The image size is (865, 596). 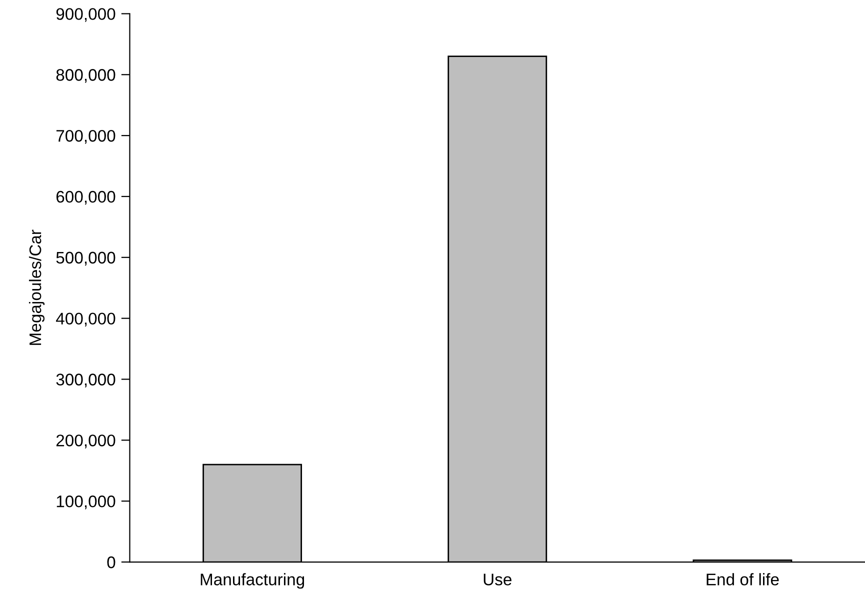 I want to click on x-tick-label: Manufacturing, so click(x=252, y=581).